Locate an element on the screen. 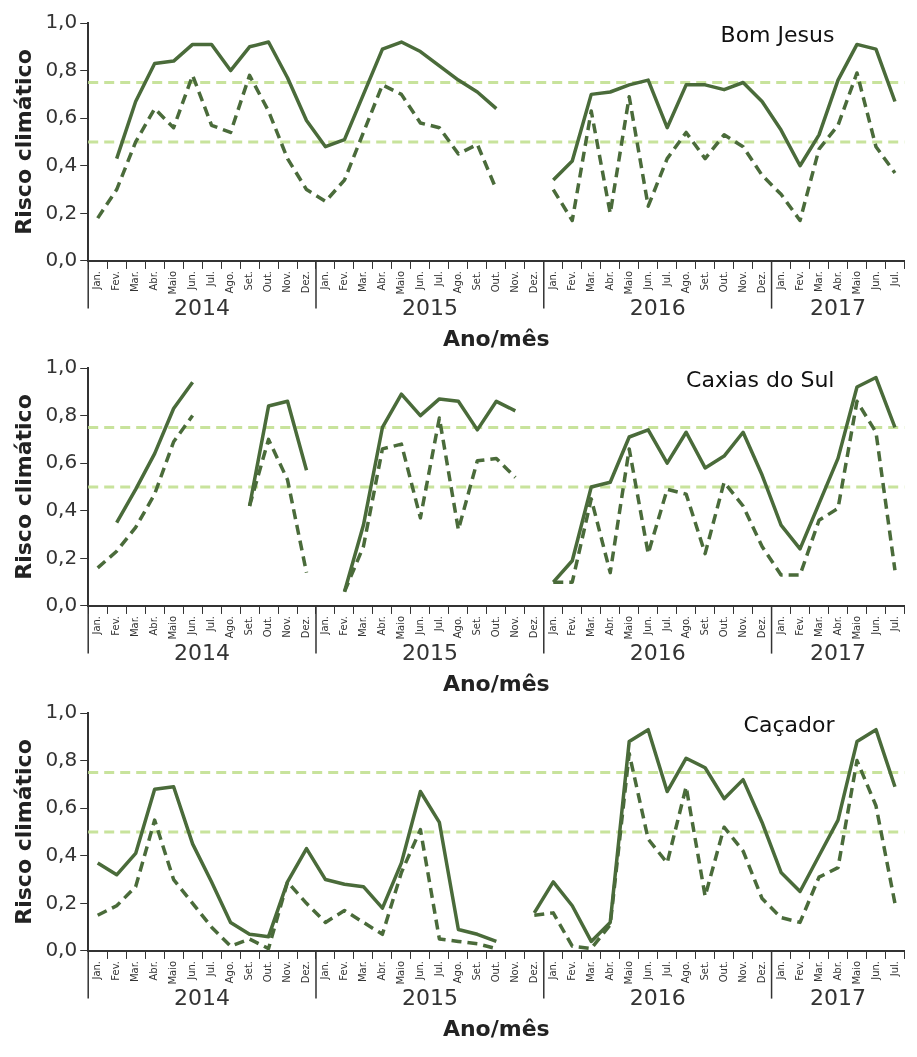 This screenshot has height=1057, width=917. y-tick-label: 0,8 is located at coordinates (61, 758).